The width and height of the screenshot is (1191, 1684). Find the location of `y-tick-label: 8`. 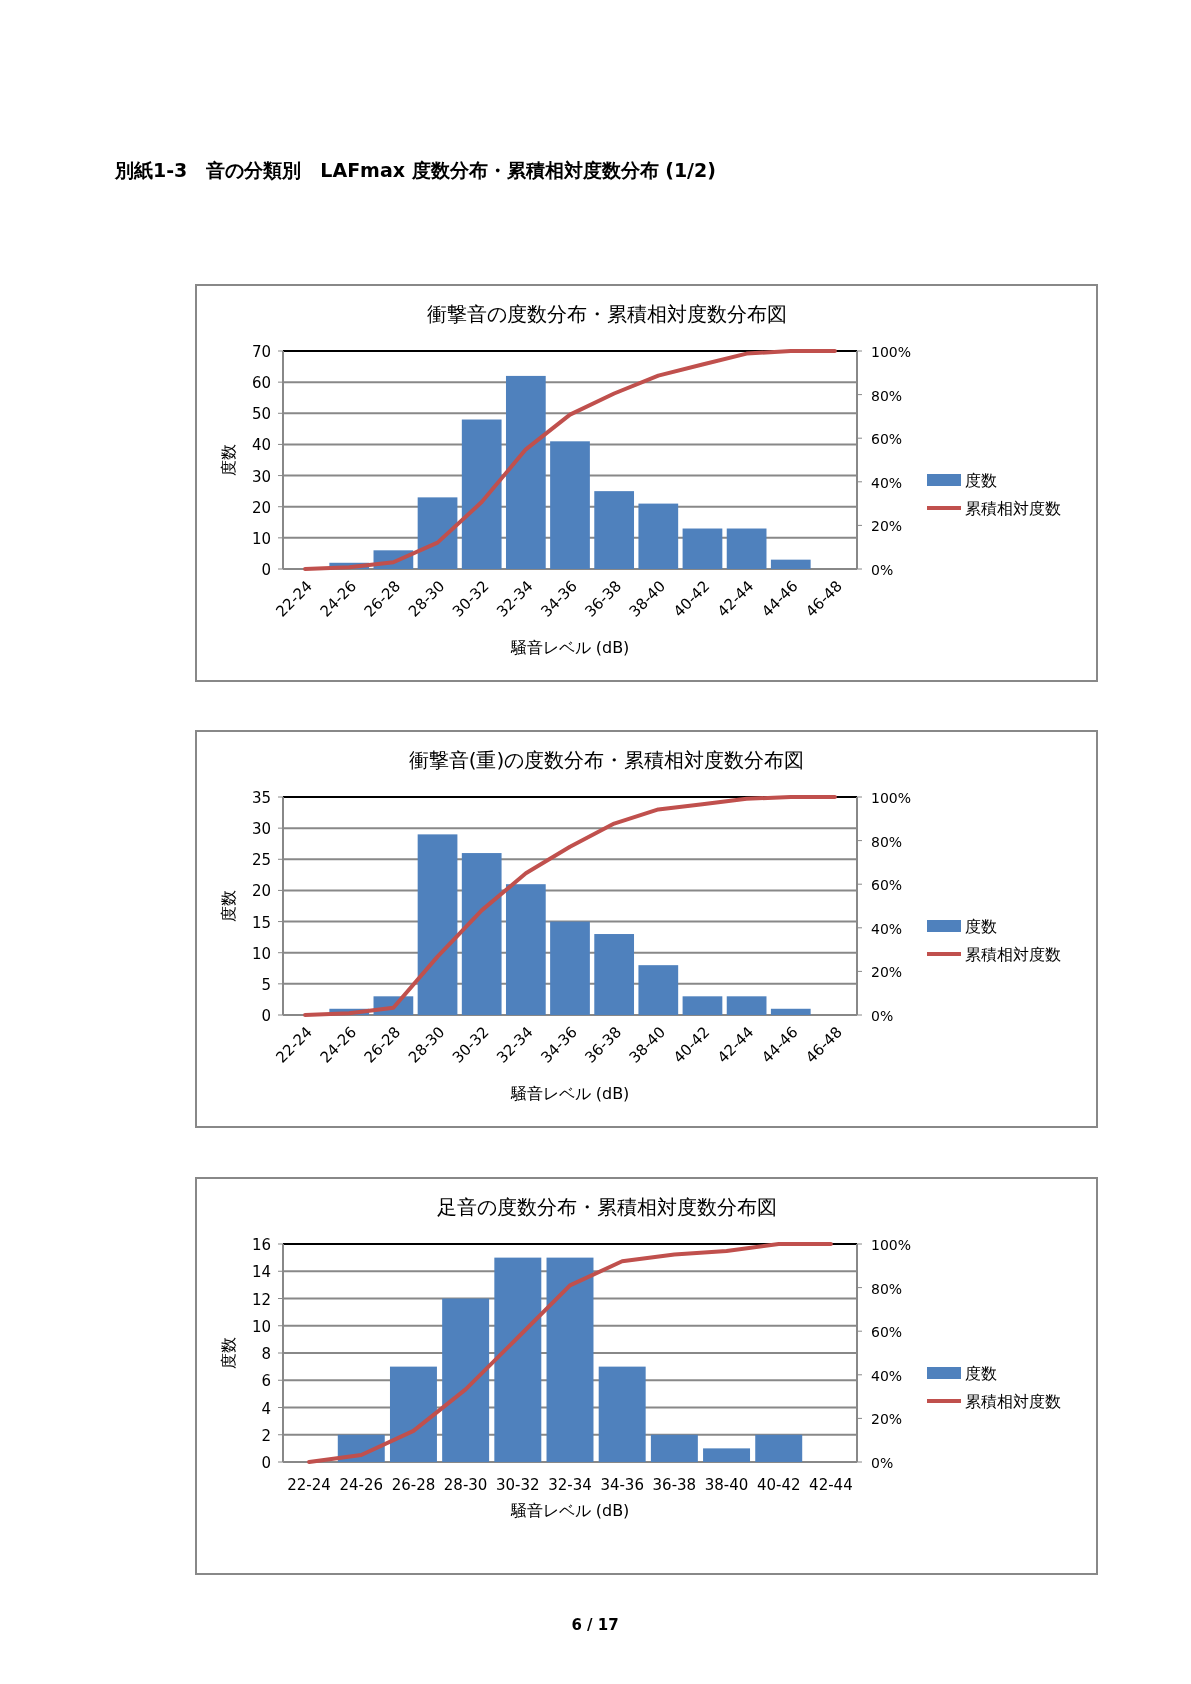

y-tick-label: 8 is located at coordinates (266, 1354).